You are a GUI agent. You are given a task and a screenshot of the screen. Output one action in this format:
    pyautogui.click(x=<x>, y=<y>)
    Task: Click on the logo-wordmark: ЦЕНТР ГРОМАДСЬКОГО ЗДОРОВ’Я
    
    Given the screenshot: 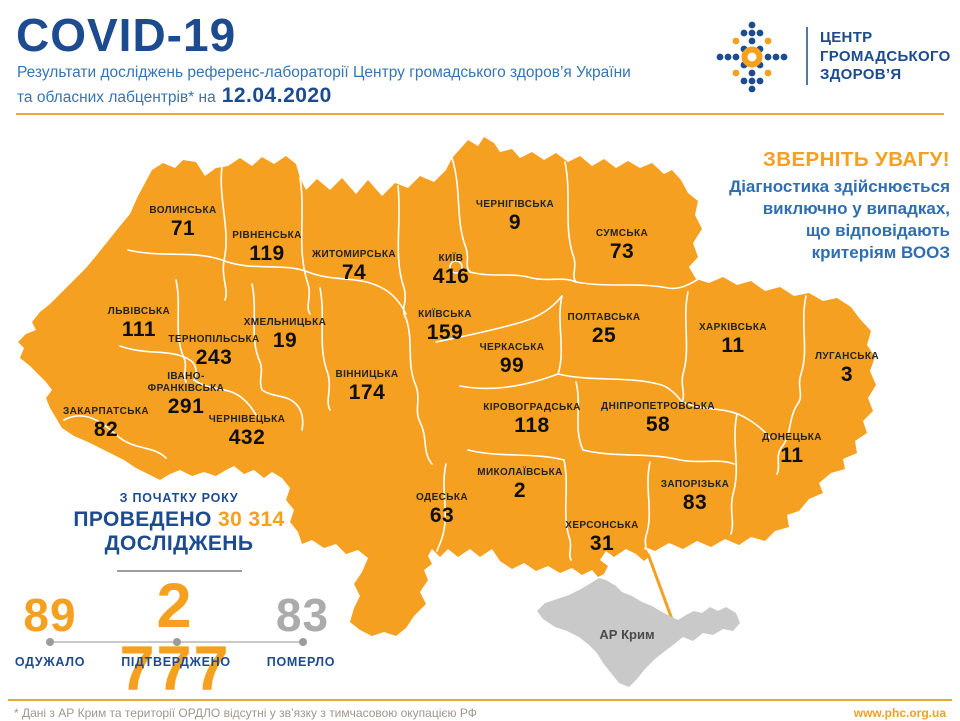 What is the action you would take?
    pyautogui.click(x=885, y=57)
    